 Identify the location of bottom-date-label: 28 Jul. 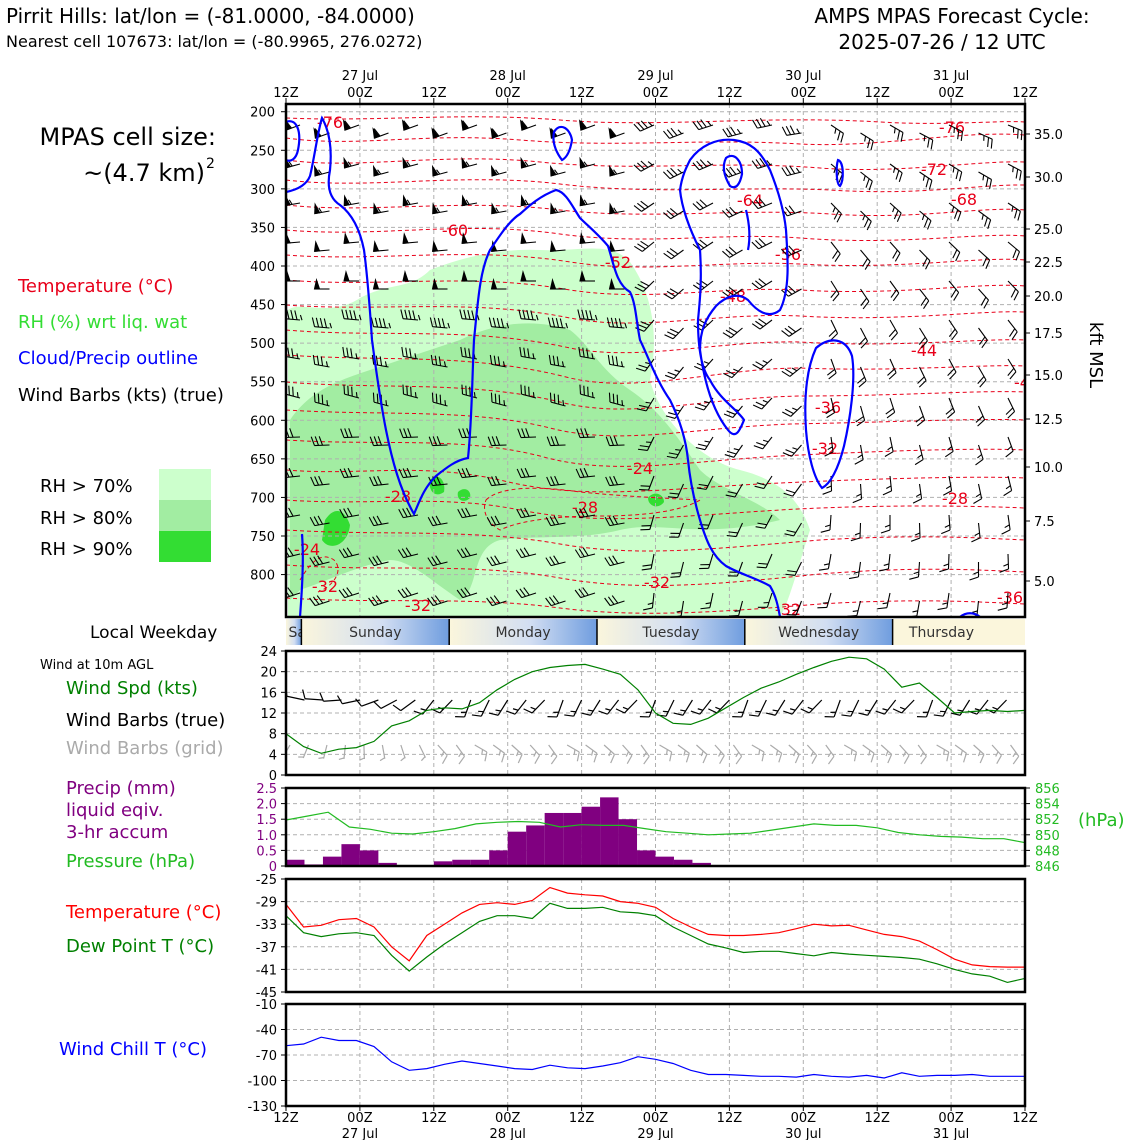
(508, 1133).